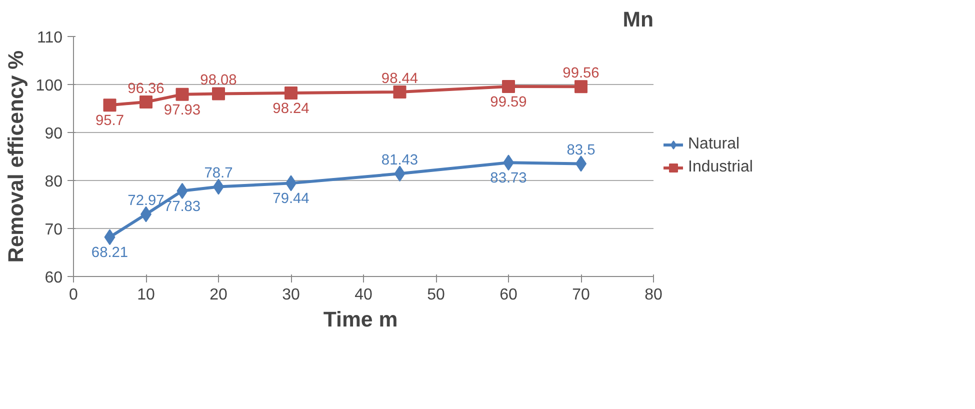 The height and width of the screenshot is (409, 975). I want to click on x-tick-label: 30, so click(291, 295).